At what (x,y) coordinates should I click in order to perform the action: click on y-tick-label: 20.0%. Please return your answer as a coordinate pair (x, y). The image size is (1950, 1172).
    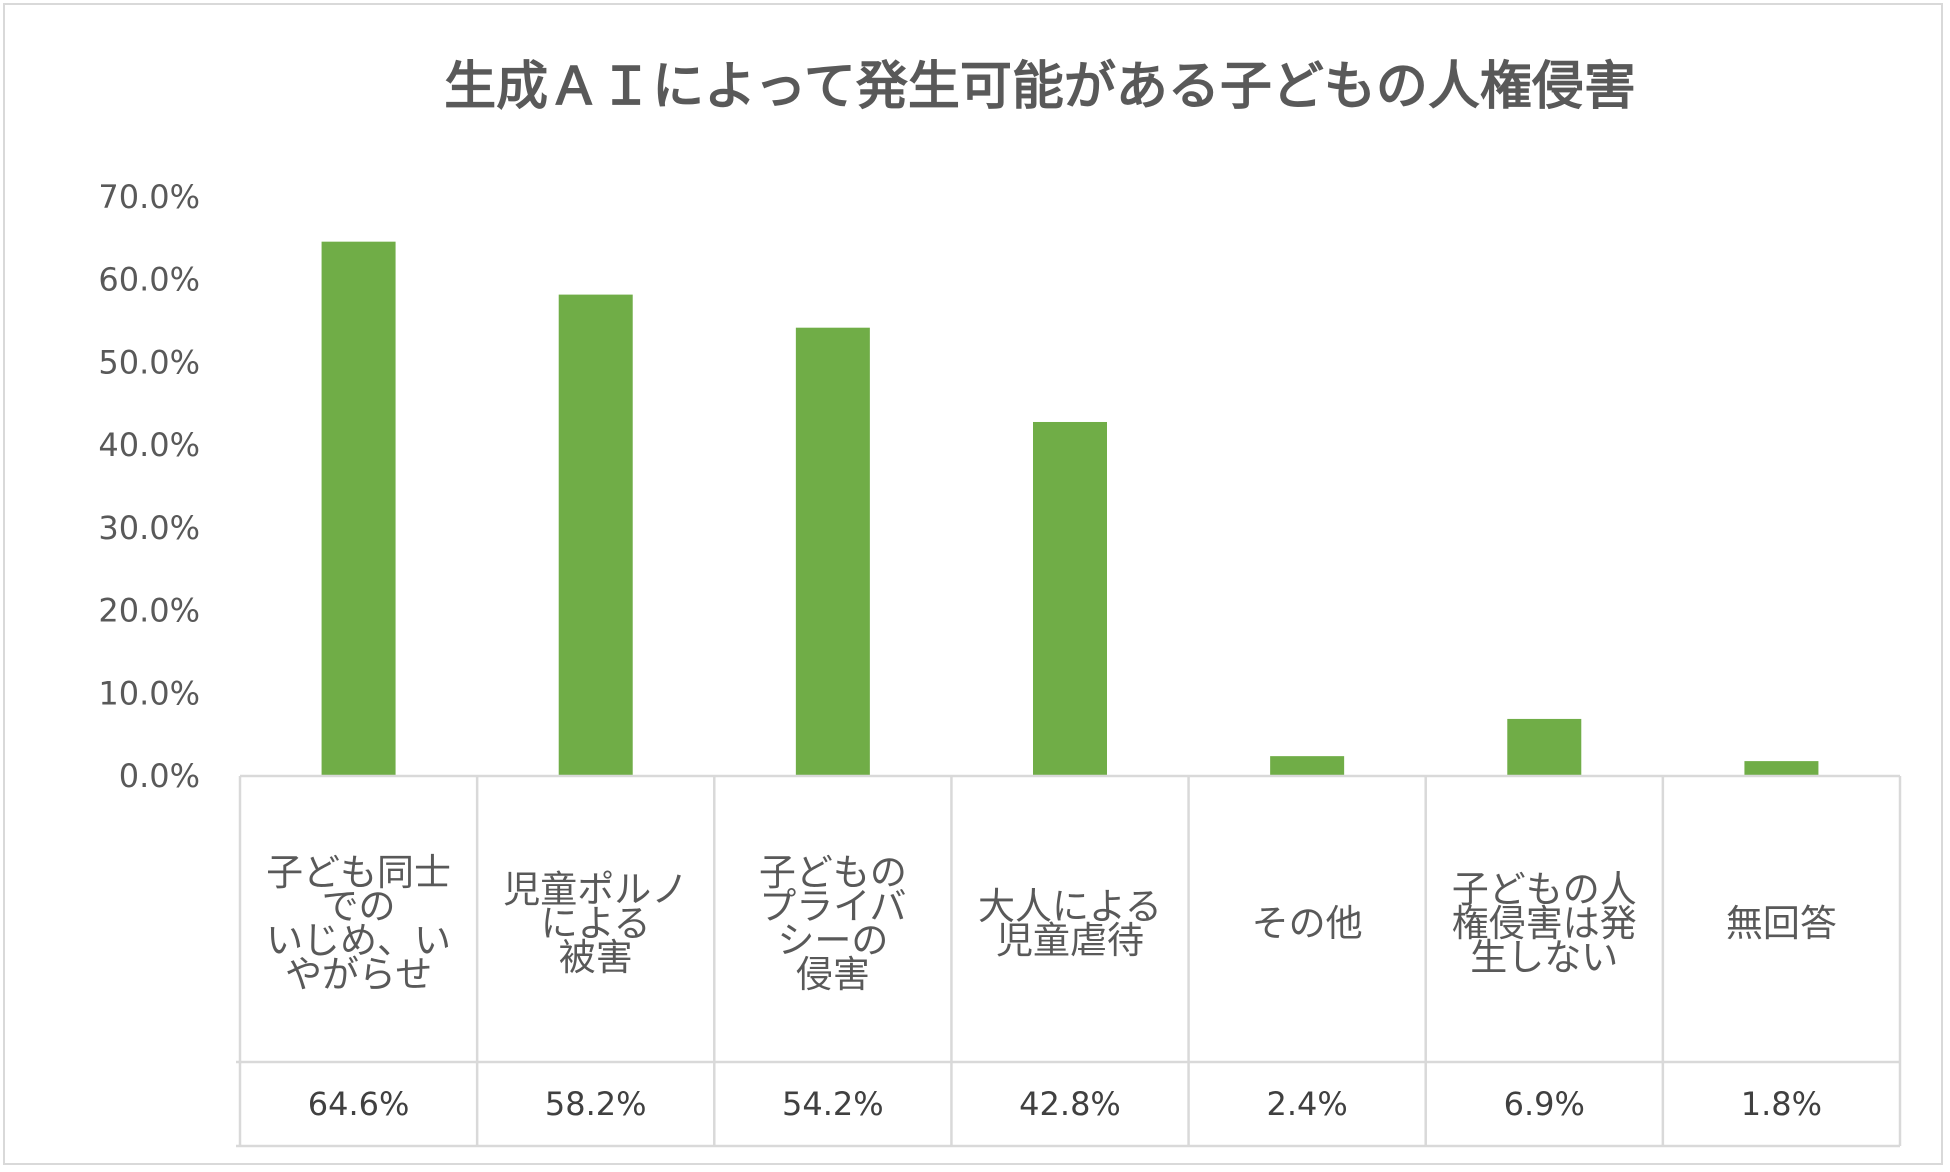
    Looking at the image, I should click on (149, 611).